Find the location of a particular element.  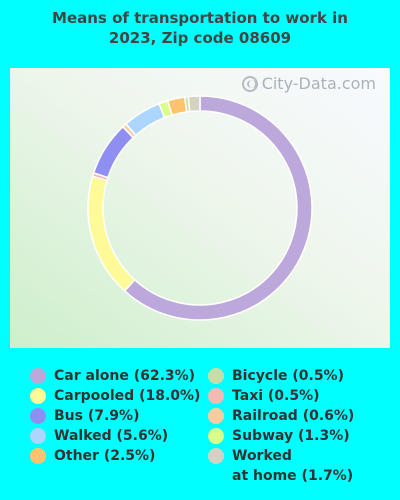

chart-title-line-1: Means of transportation to work in is located at coordinates (200, 18).